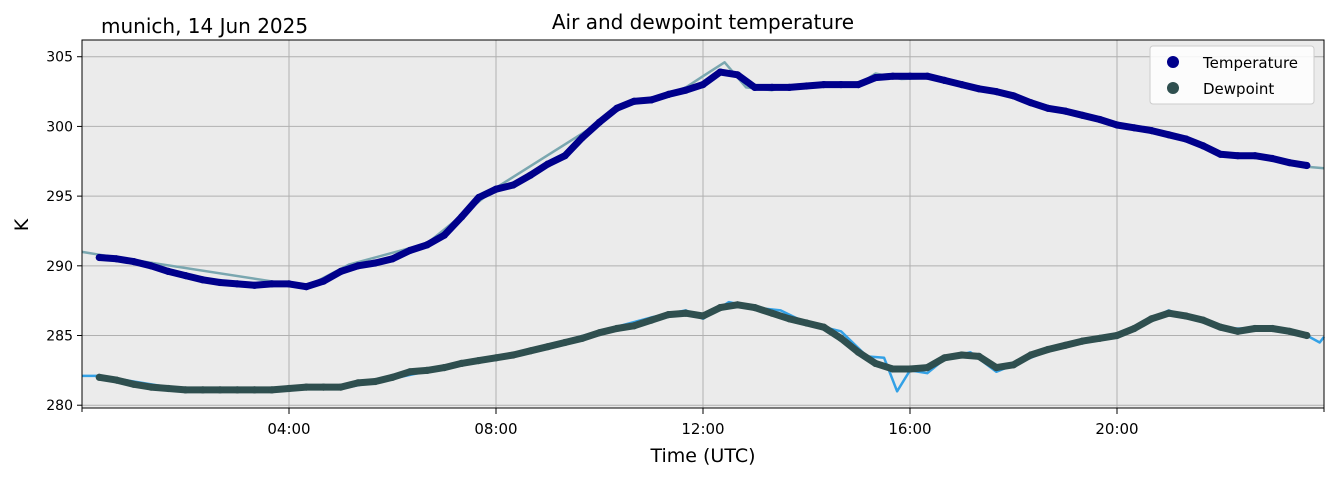 This screenshot has height=478, width=1335. What do you see at coordinates (64, 232) in the screenshot?
I see `y-axis-ticks: 280 285 290 295 300 305` at bounding box center [64, 232].